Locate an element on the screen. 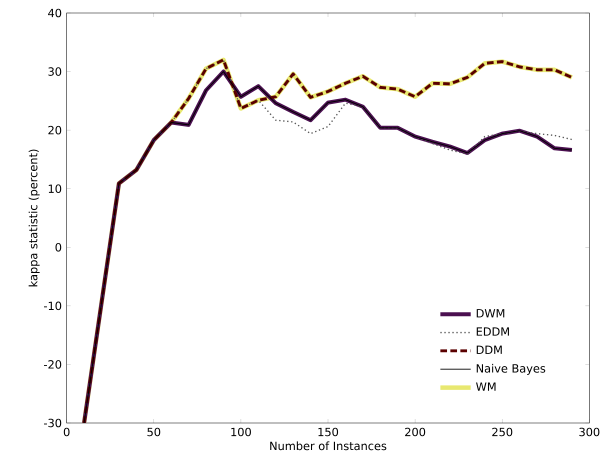 This screenshot has width=614, height=459. x-axis-title: Number of Instances is located at coordinates (328, 445).